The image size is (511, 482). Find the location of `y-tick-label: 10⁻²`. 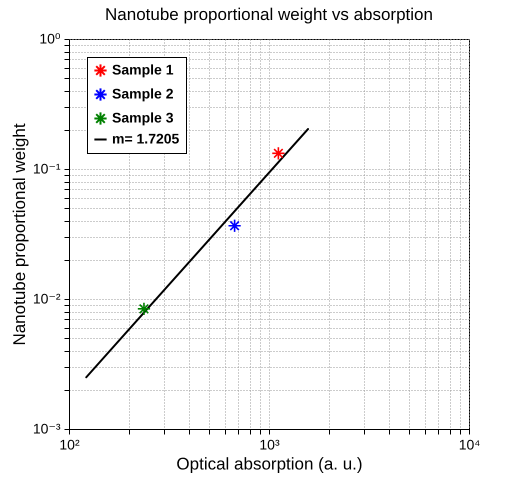

y-tick-label: 10⁻² is located at coordinates (46, 298).